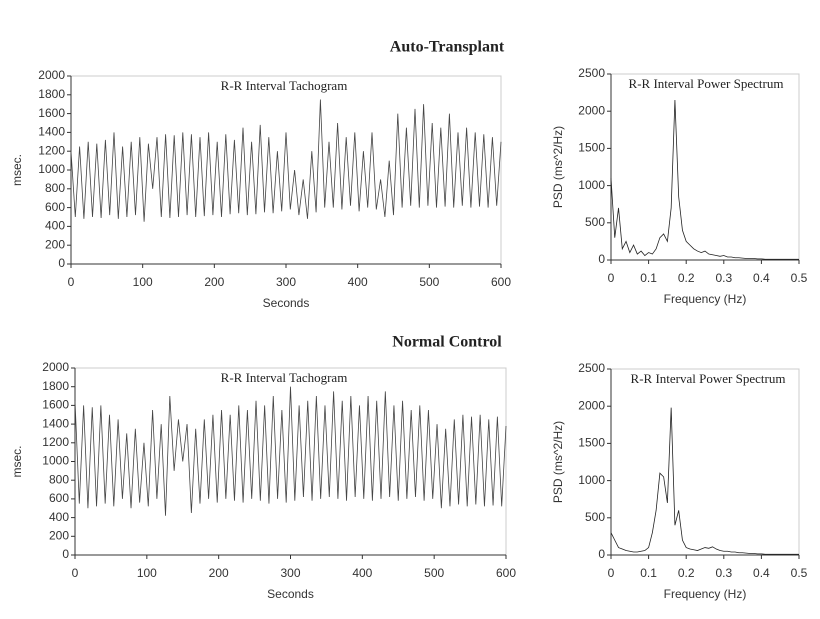  What do you see at coordinates (447, 47) in the screenshot?
I see `section-heading: Auto-Transplant` at bounding box center [447, 47].